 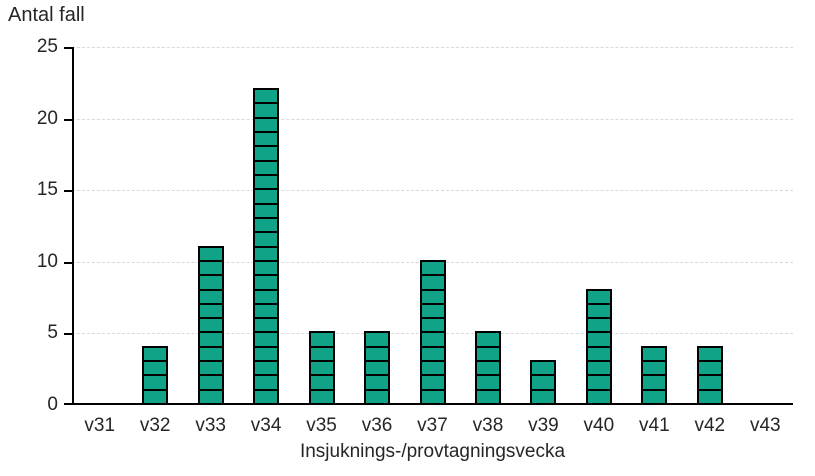 I want to click on x-tick-label-v36: v36, so click(x=377, y=425).